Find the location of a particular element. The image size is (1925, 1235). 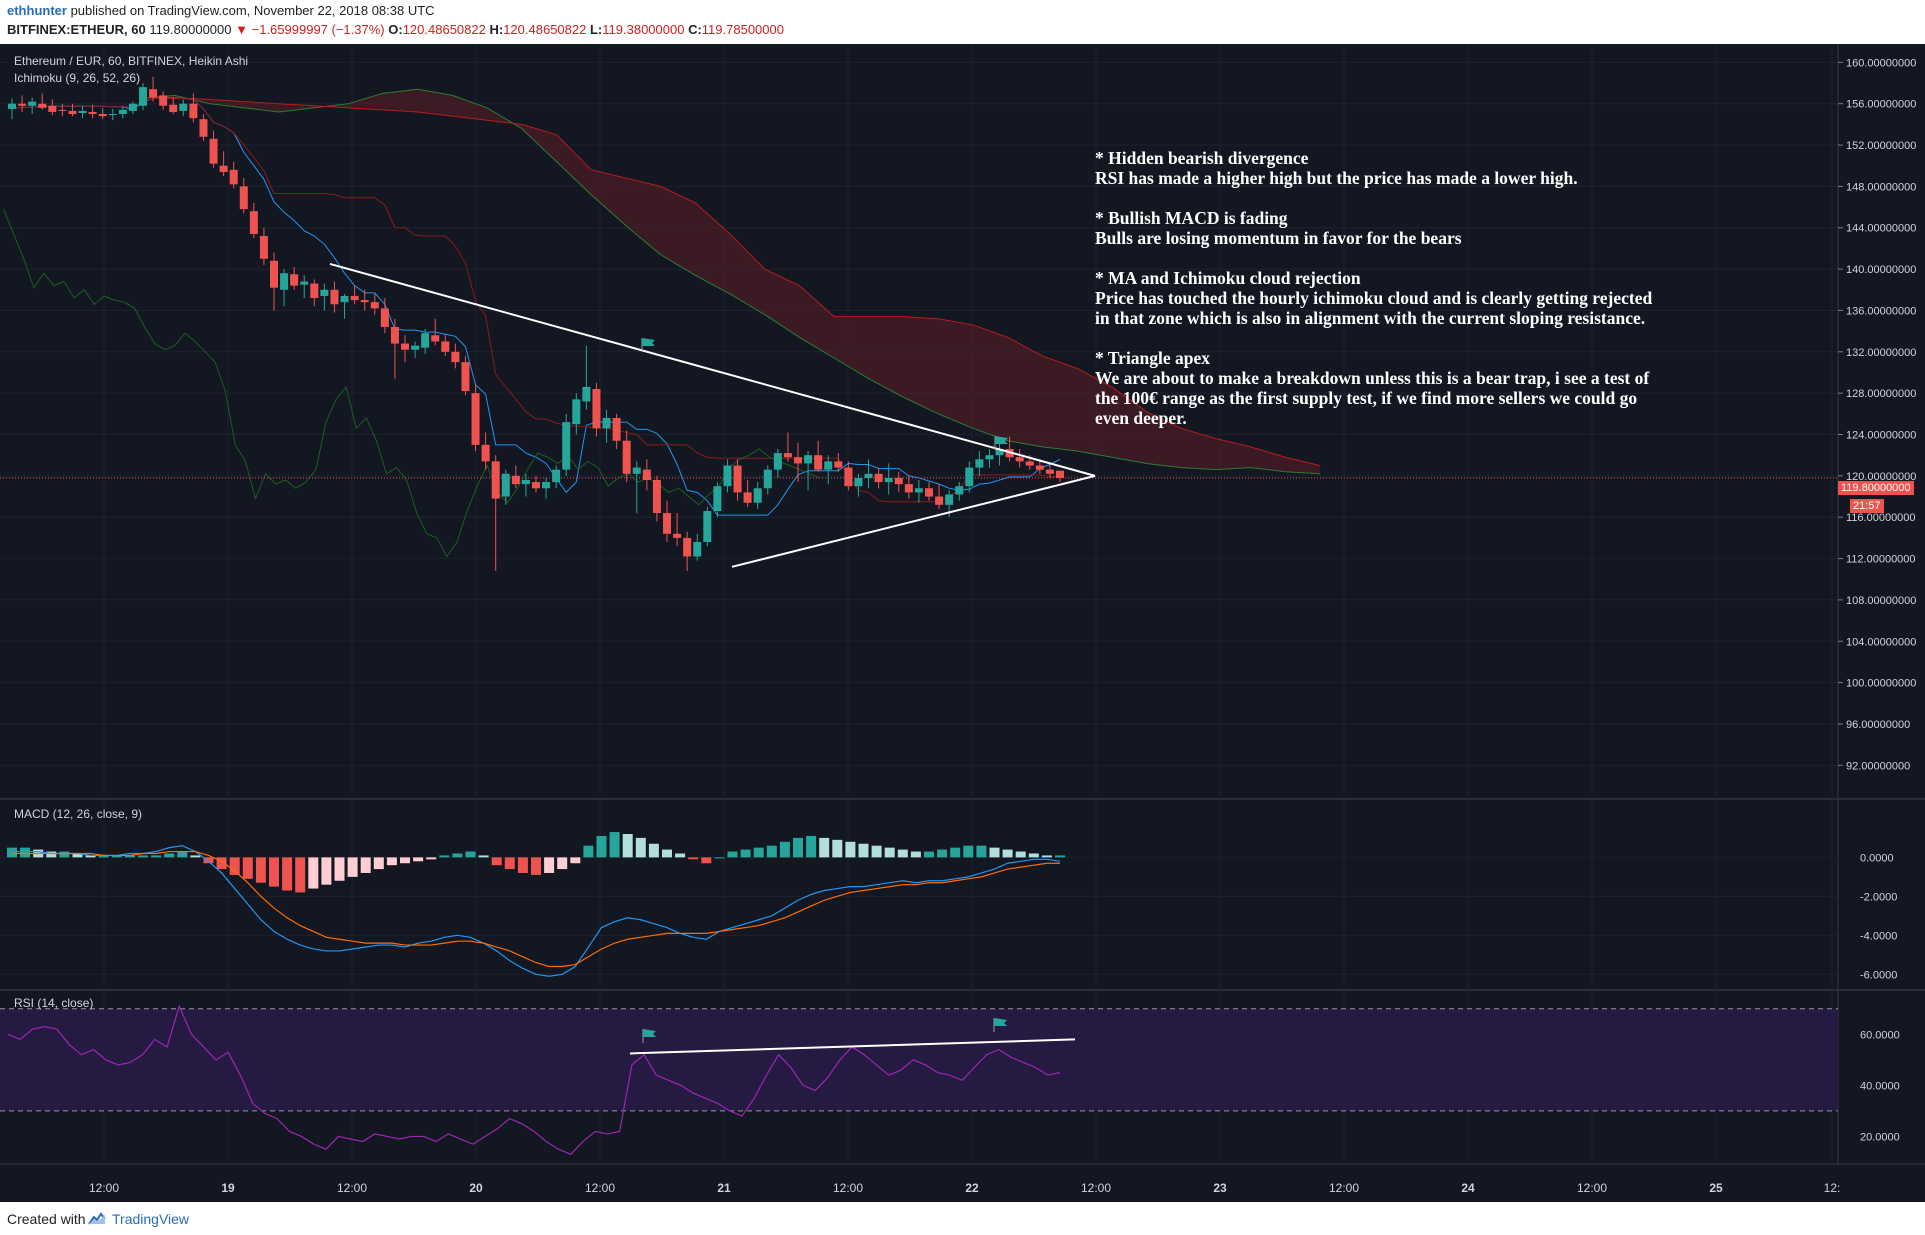

resistance-trendline is located at coordinates (712, 369).